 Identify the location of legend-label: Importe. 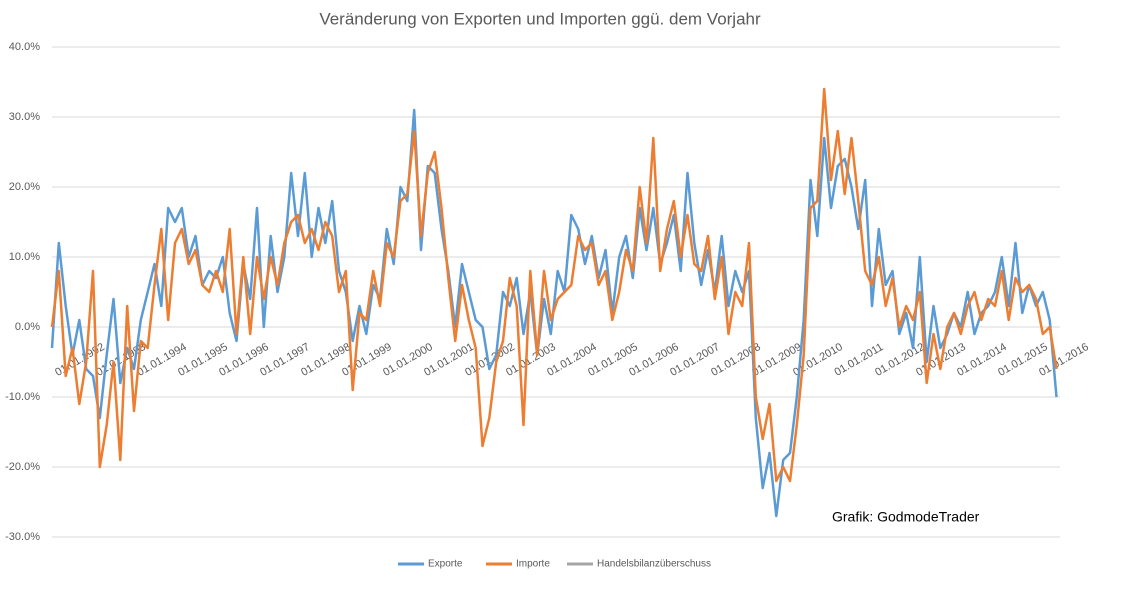
(533, 564).